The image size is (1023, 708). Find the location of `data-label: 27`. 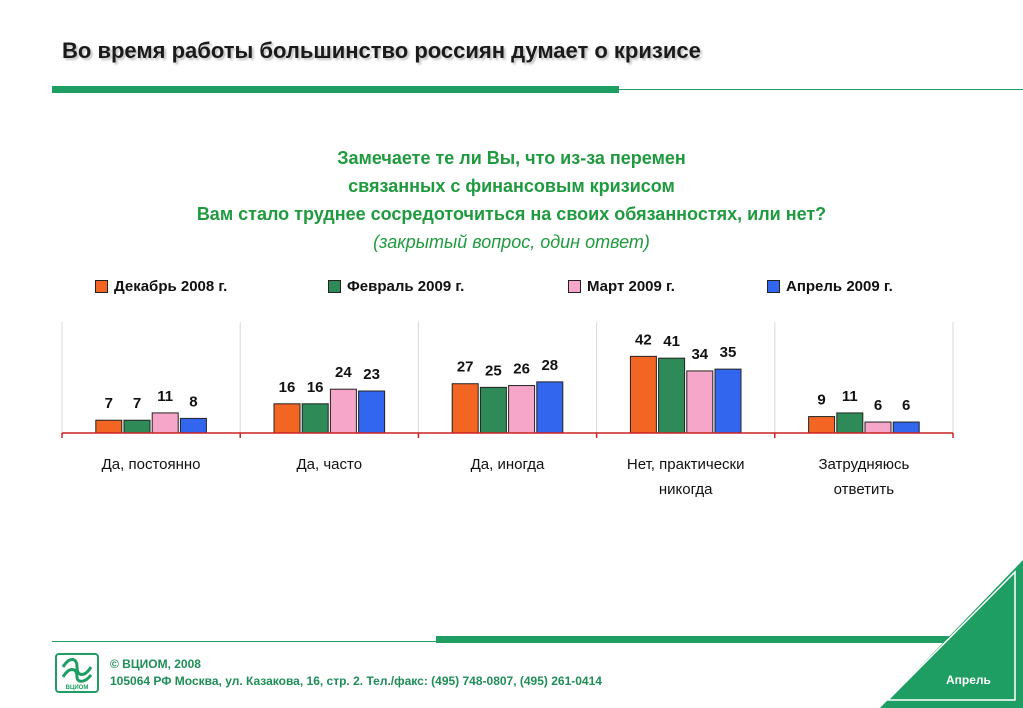

data-label: 27 is located at coordinates (465, 367).